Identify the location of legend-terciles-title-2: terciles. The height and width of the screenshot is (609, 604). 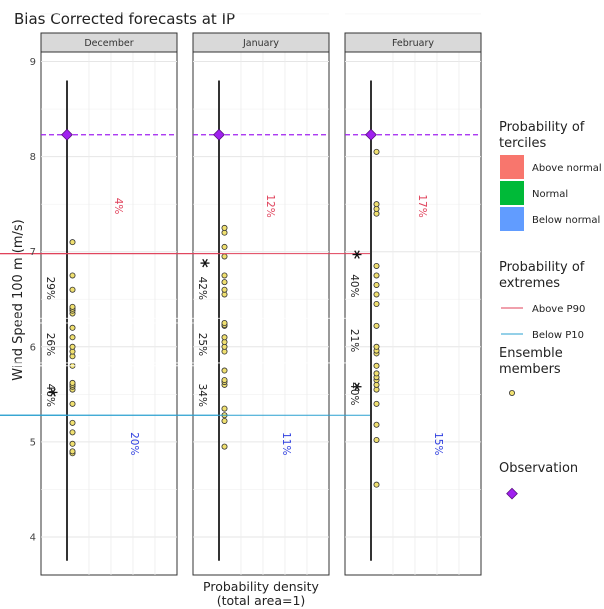
(523, 143).